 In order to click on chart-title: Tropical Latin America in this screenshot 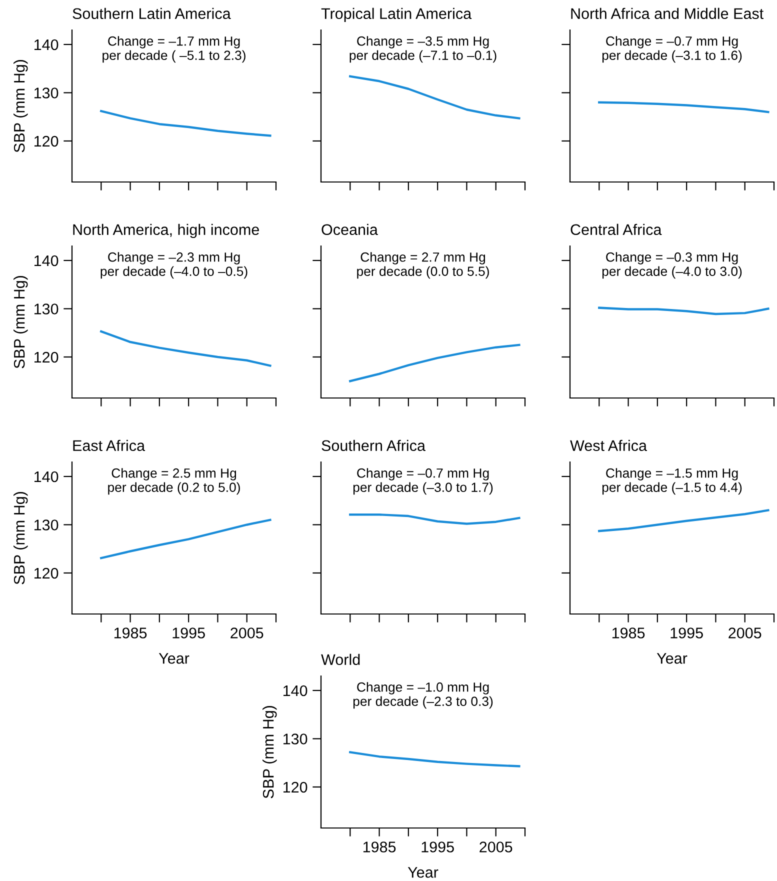, I will do `click(396, 15)`.